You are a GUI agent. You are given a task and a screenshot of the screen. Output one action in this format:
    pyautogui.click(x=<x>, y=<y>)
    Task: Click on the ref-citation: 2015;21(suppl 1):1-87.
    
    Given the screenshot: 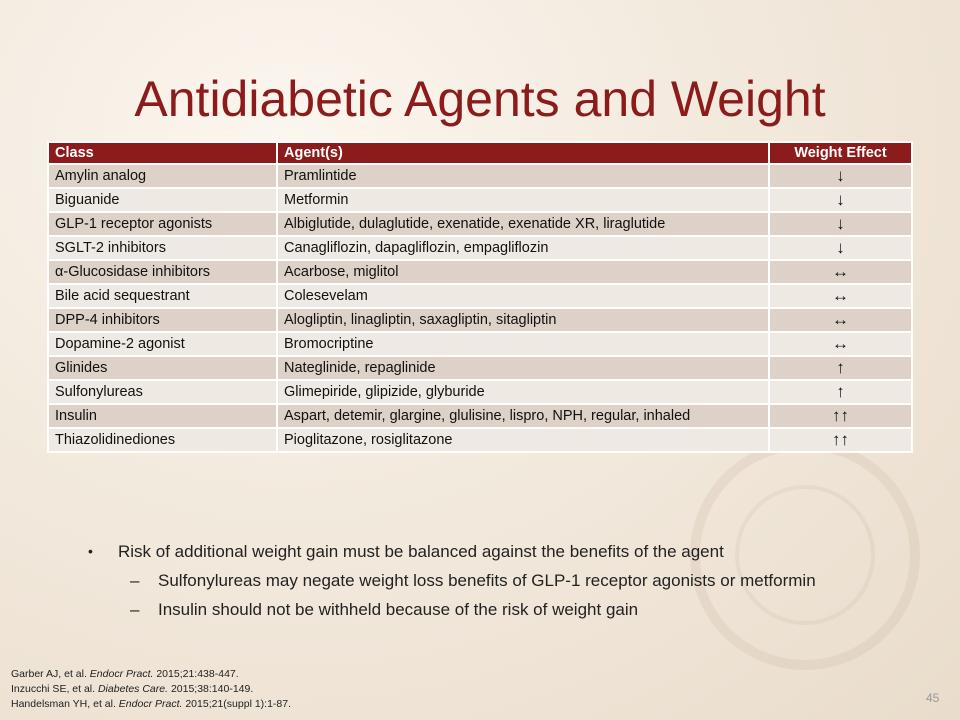 What is the action you would take?
    pyautogui.click(x=238, y=704)
    